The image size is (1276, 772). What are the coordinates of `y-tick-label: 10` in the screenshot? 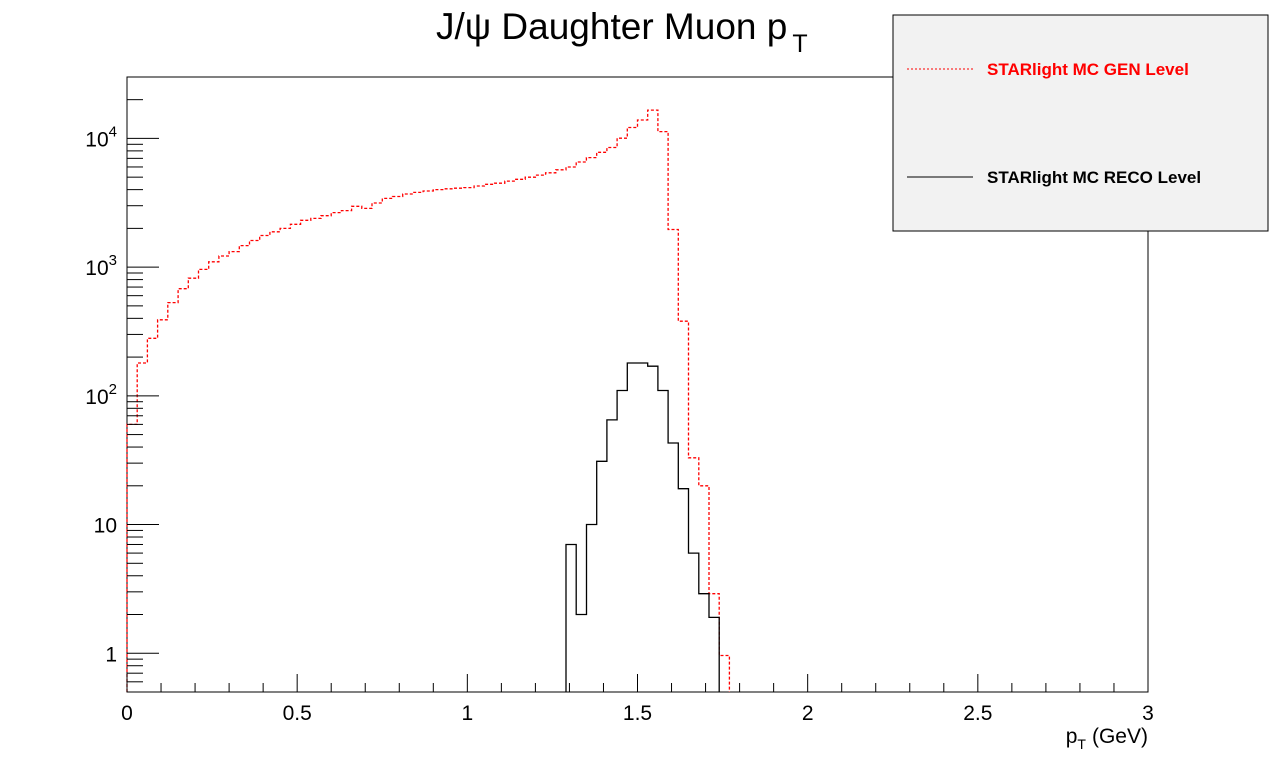 It's located at (105, 526).